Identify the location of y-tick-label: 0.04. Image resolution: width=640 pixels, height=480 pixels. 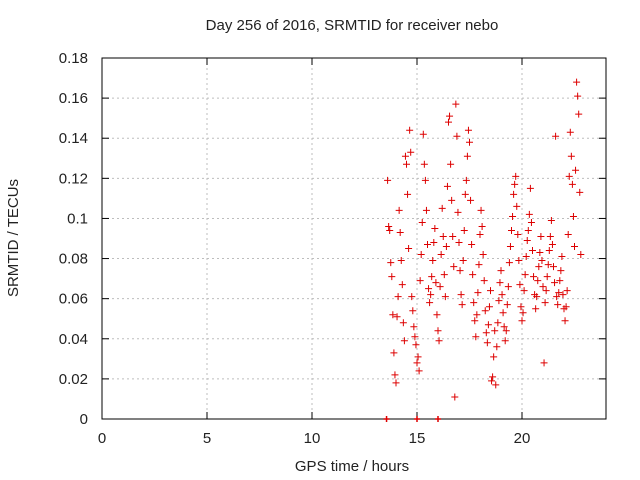
(73, 339).